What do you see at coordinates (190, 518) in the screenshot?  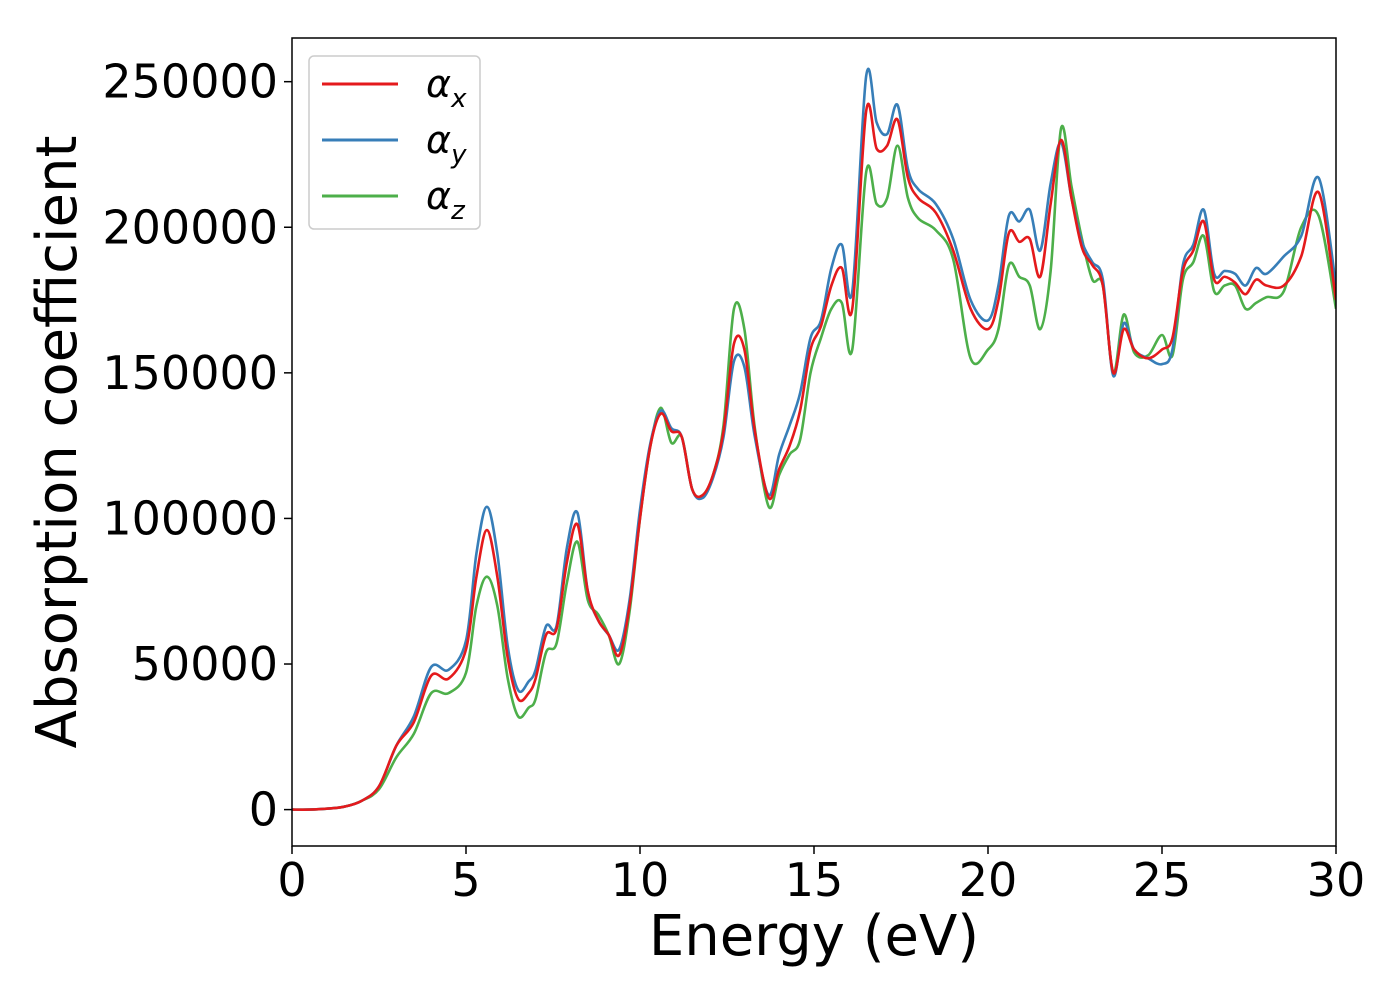 I see `y-tick-label: 100000` at bounding box center [190, 518].